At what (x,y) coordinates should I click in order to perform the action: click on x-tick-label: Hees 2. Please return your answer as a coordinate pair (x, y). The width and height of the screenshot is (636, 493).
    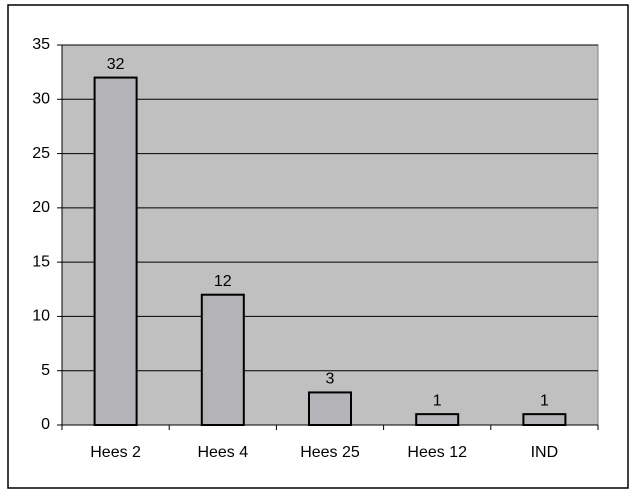
    Looking at the image, I should click on (115, 452).